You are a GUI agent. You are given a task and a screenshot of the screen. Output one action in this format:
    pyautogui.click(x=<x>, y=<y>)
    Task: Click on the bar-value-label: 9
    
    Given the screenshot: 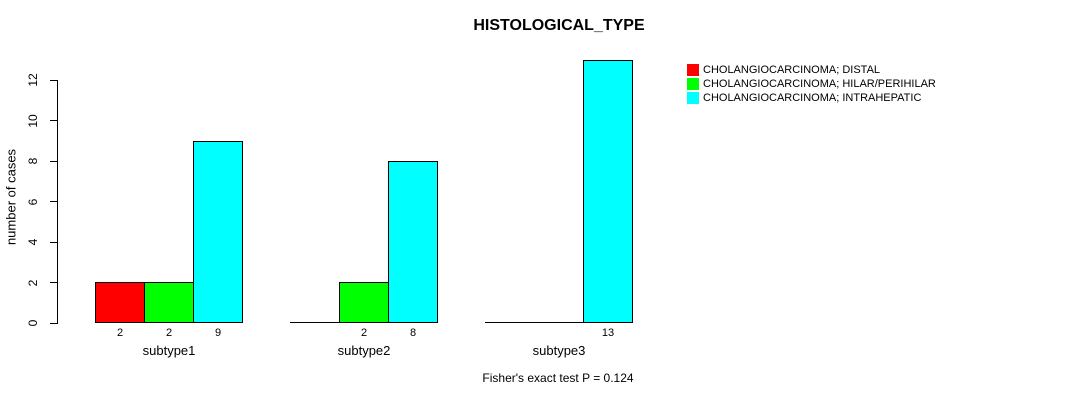 What is the action you would take?
    pyautogui.click(x=218, y=333)
    